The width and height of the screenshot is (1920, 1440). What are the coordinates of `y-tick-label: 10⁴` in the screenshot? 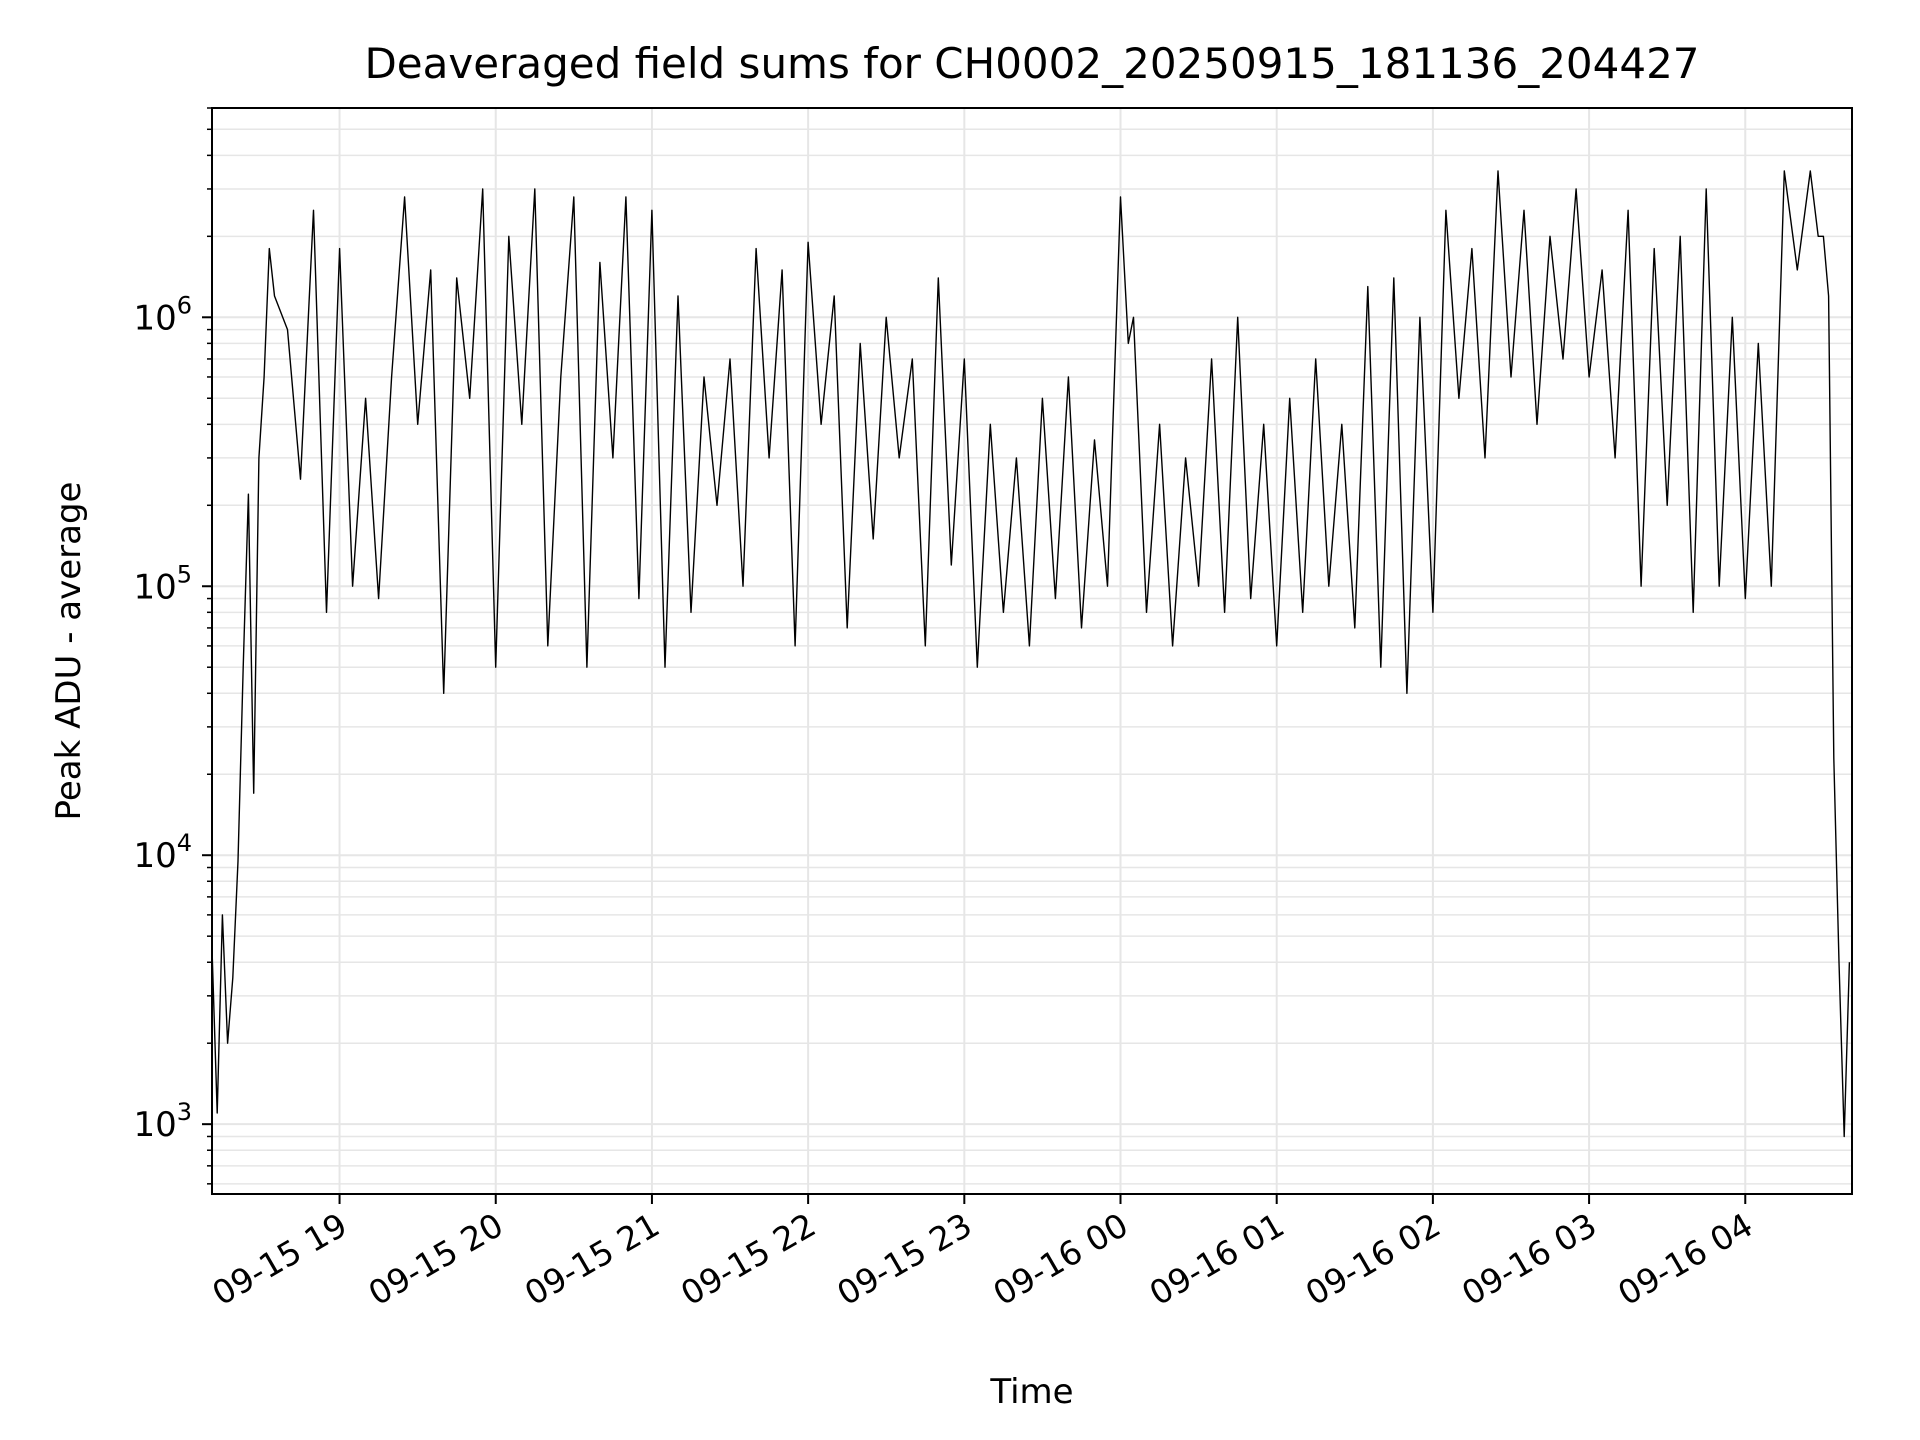 It's located at (162, 852).